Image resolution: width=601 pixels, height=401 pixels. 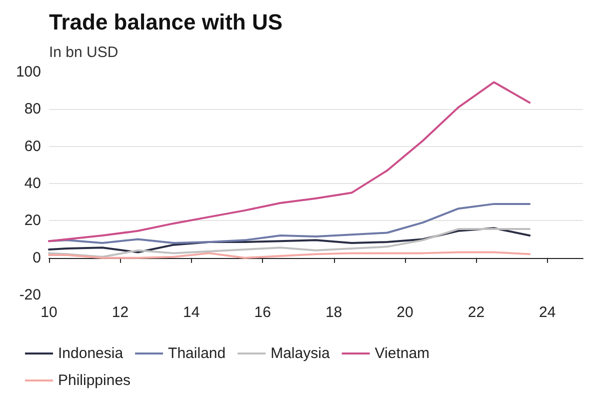 I want to click on chart-title: Trade balance with US, so click(x=166, y=22).